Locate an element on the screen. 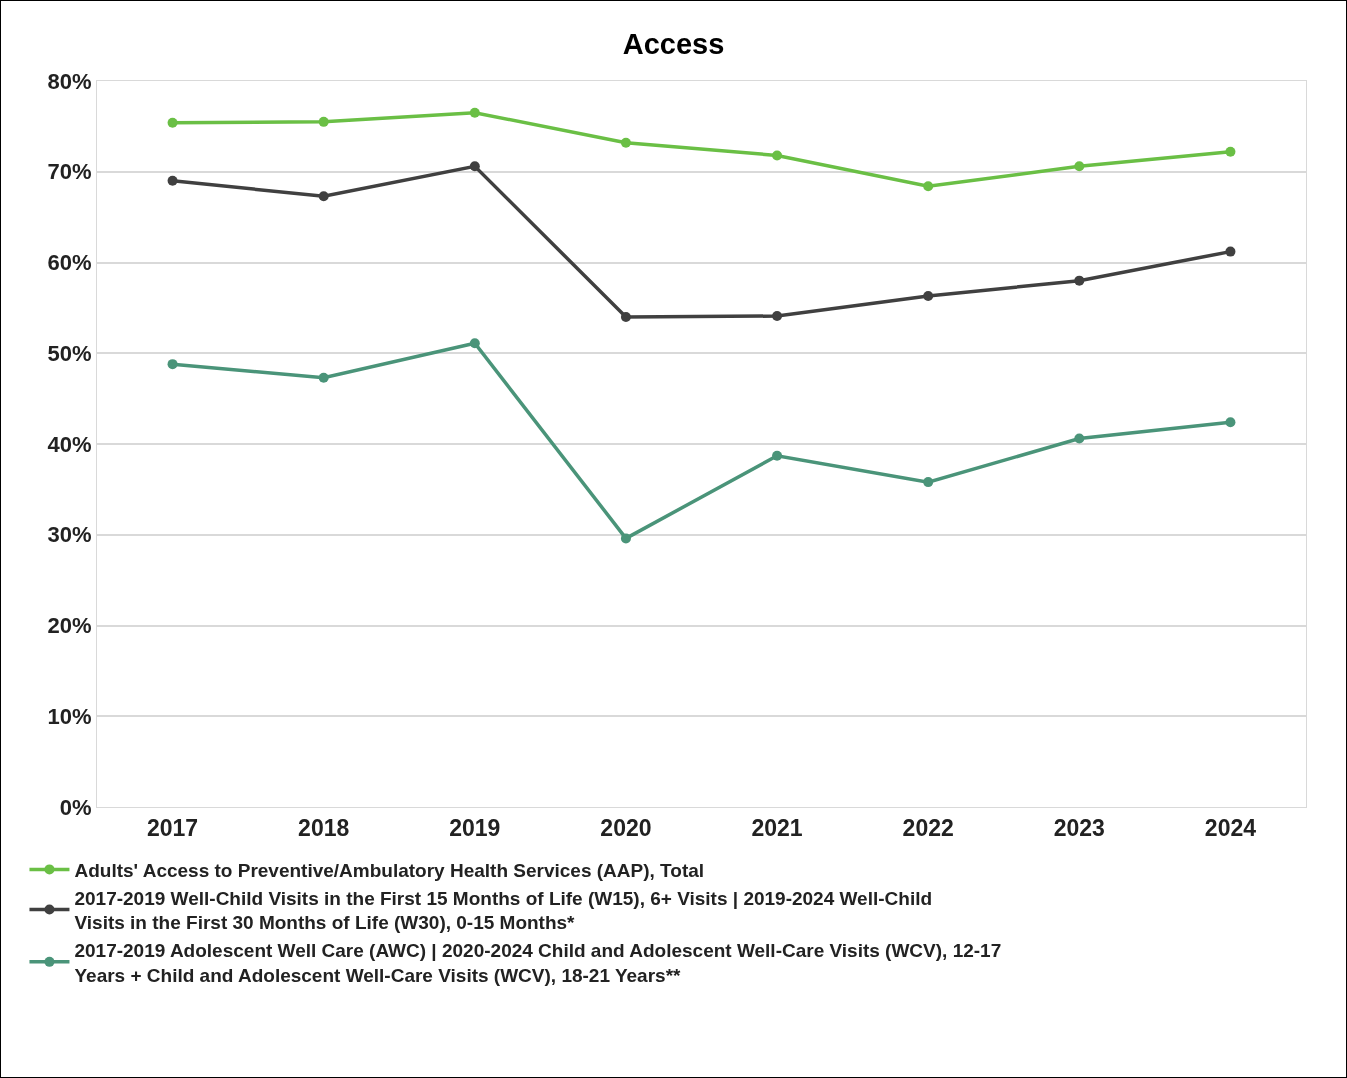 The image size is (1347, 1078). y-tick-label: 70% is located at coordinates (69, 172).